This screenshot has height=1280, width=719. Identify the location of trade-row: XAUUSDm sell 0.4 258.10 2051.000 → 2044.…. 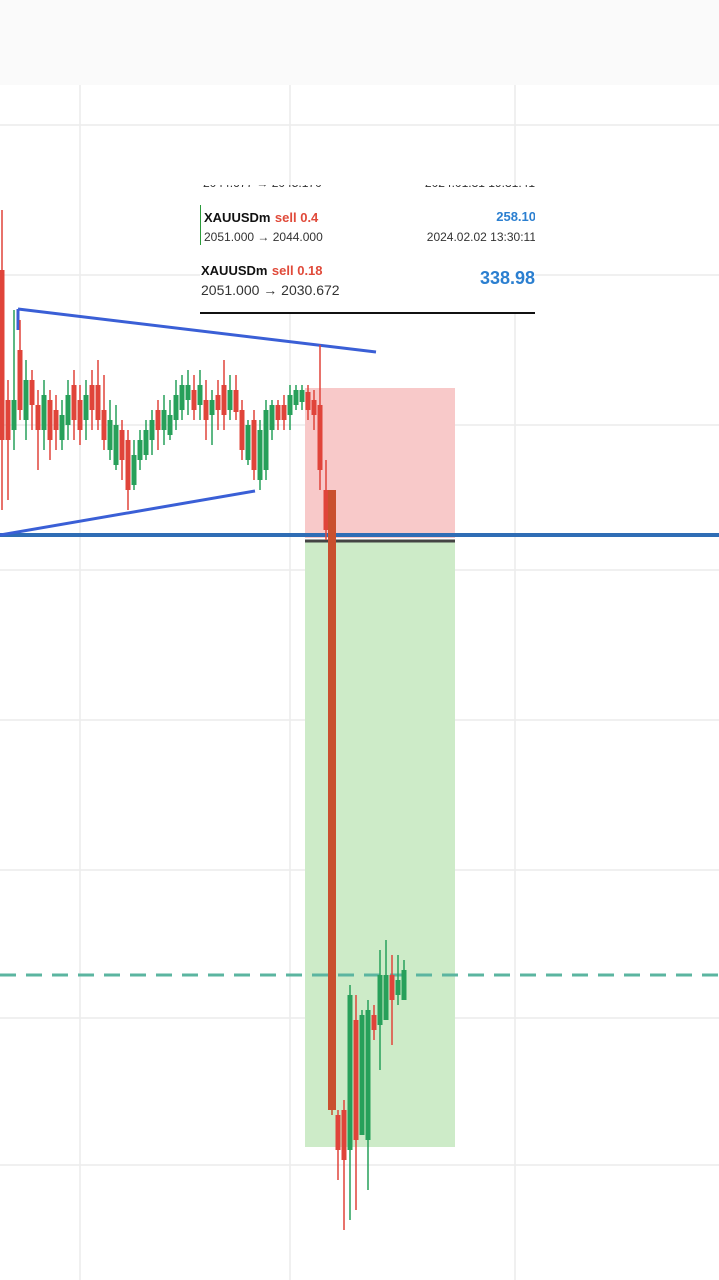
(367, 225).